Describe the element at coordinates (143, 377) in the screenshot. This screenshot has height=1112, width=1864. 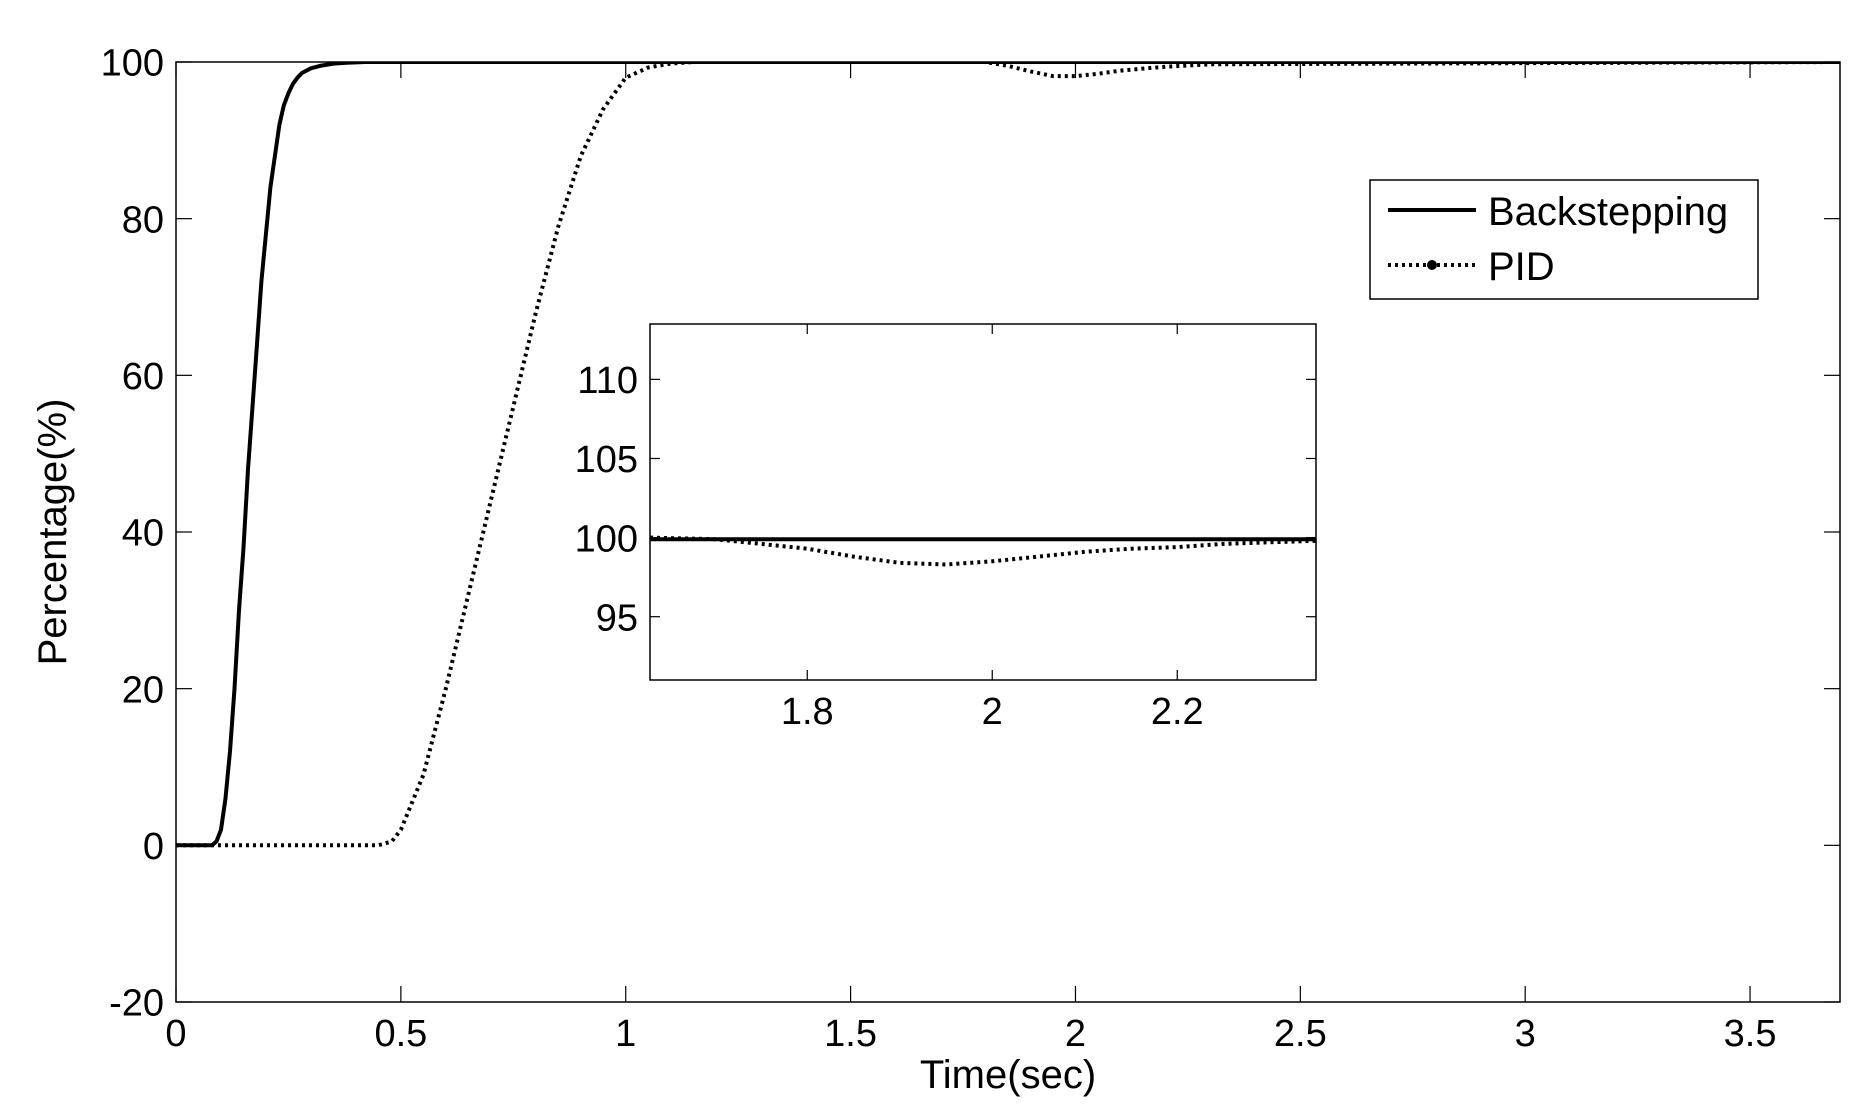
I see `main-y-tick-label: 60` at that location.